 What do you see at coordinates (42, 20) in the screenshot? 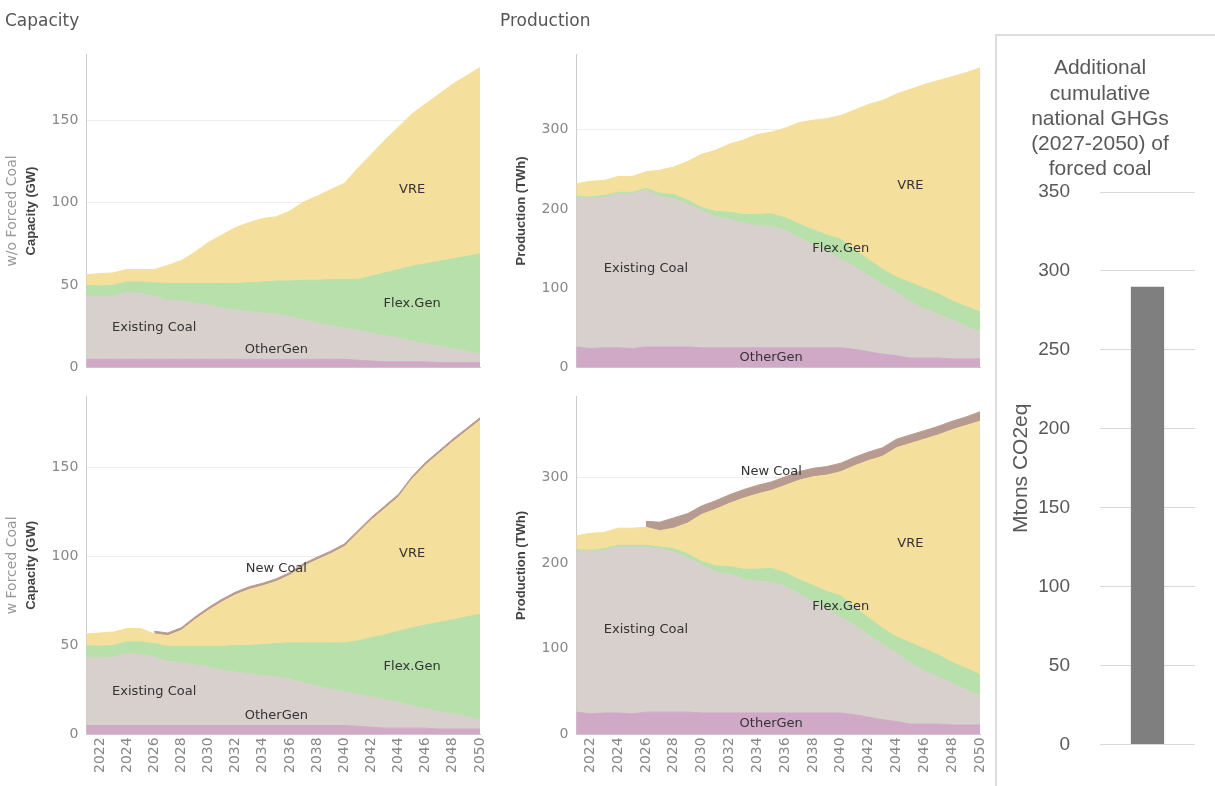
I see `chart-title: Capacity` at bounding box center [42, 20].